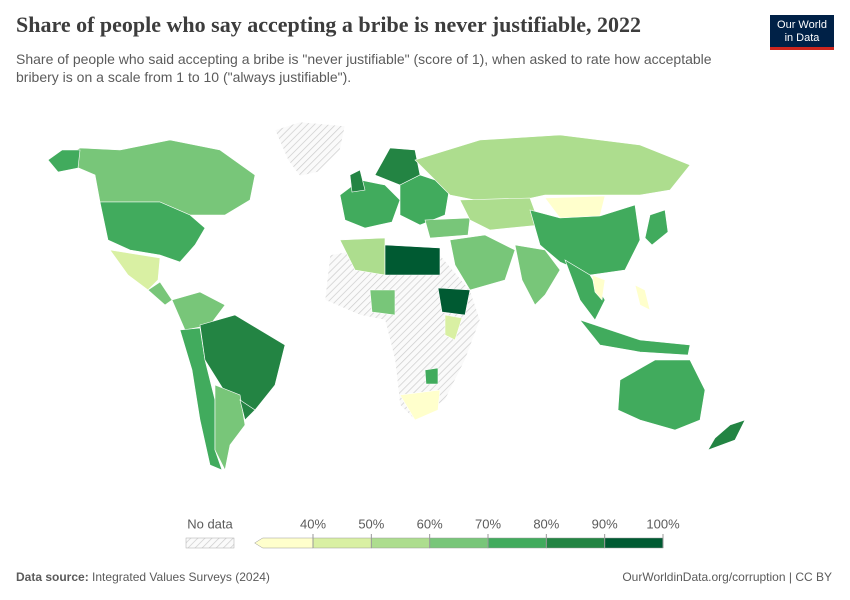 The image size is (850, 600). I want to click on south-africa, so click(420, 405).